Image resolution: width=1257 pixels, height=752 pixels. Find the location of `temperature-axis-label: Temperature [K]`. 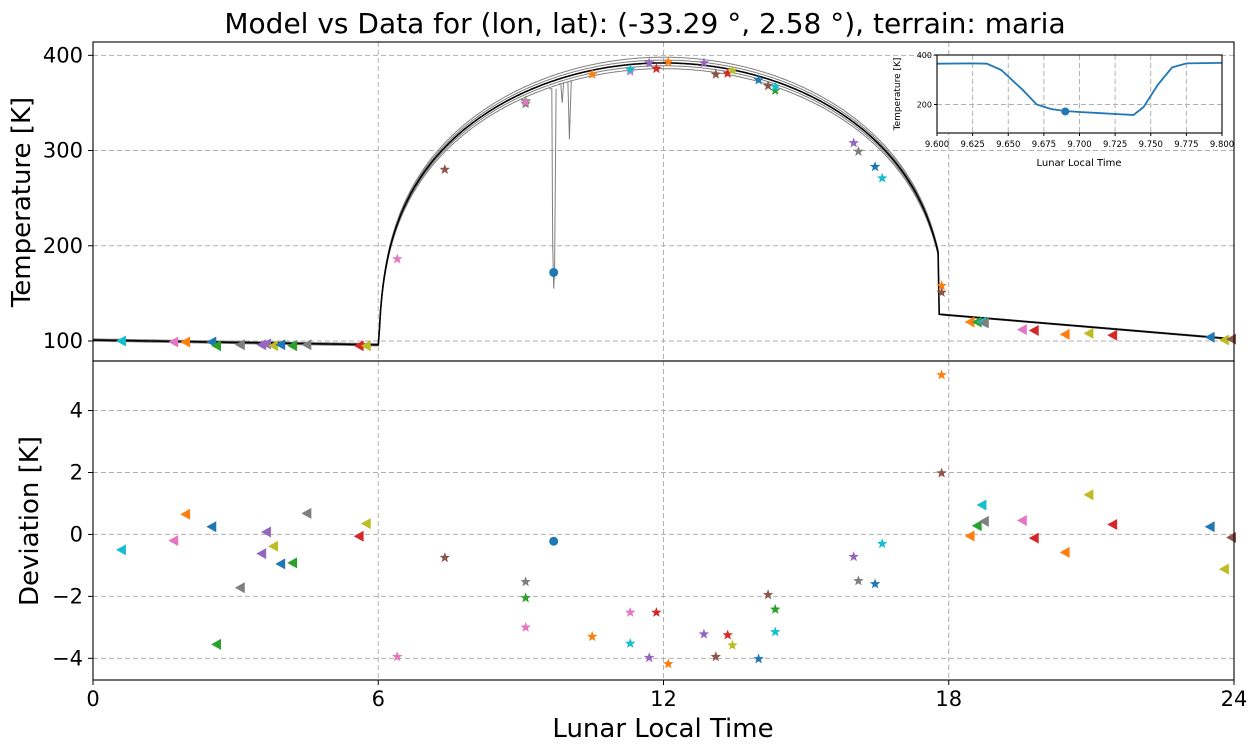

temperature-axis-label: Temperature [K] is located at coordinates (22, 202).